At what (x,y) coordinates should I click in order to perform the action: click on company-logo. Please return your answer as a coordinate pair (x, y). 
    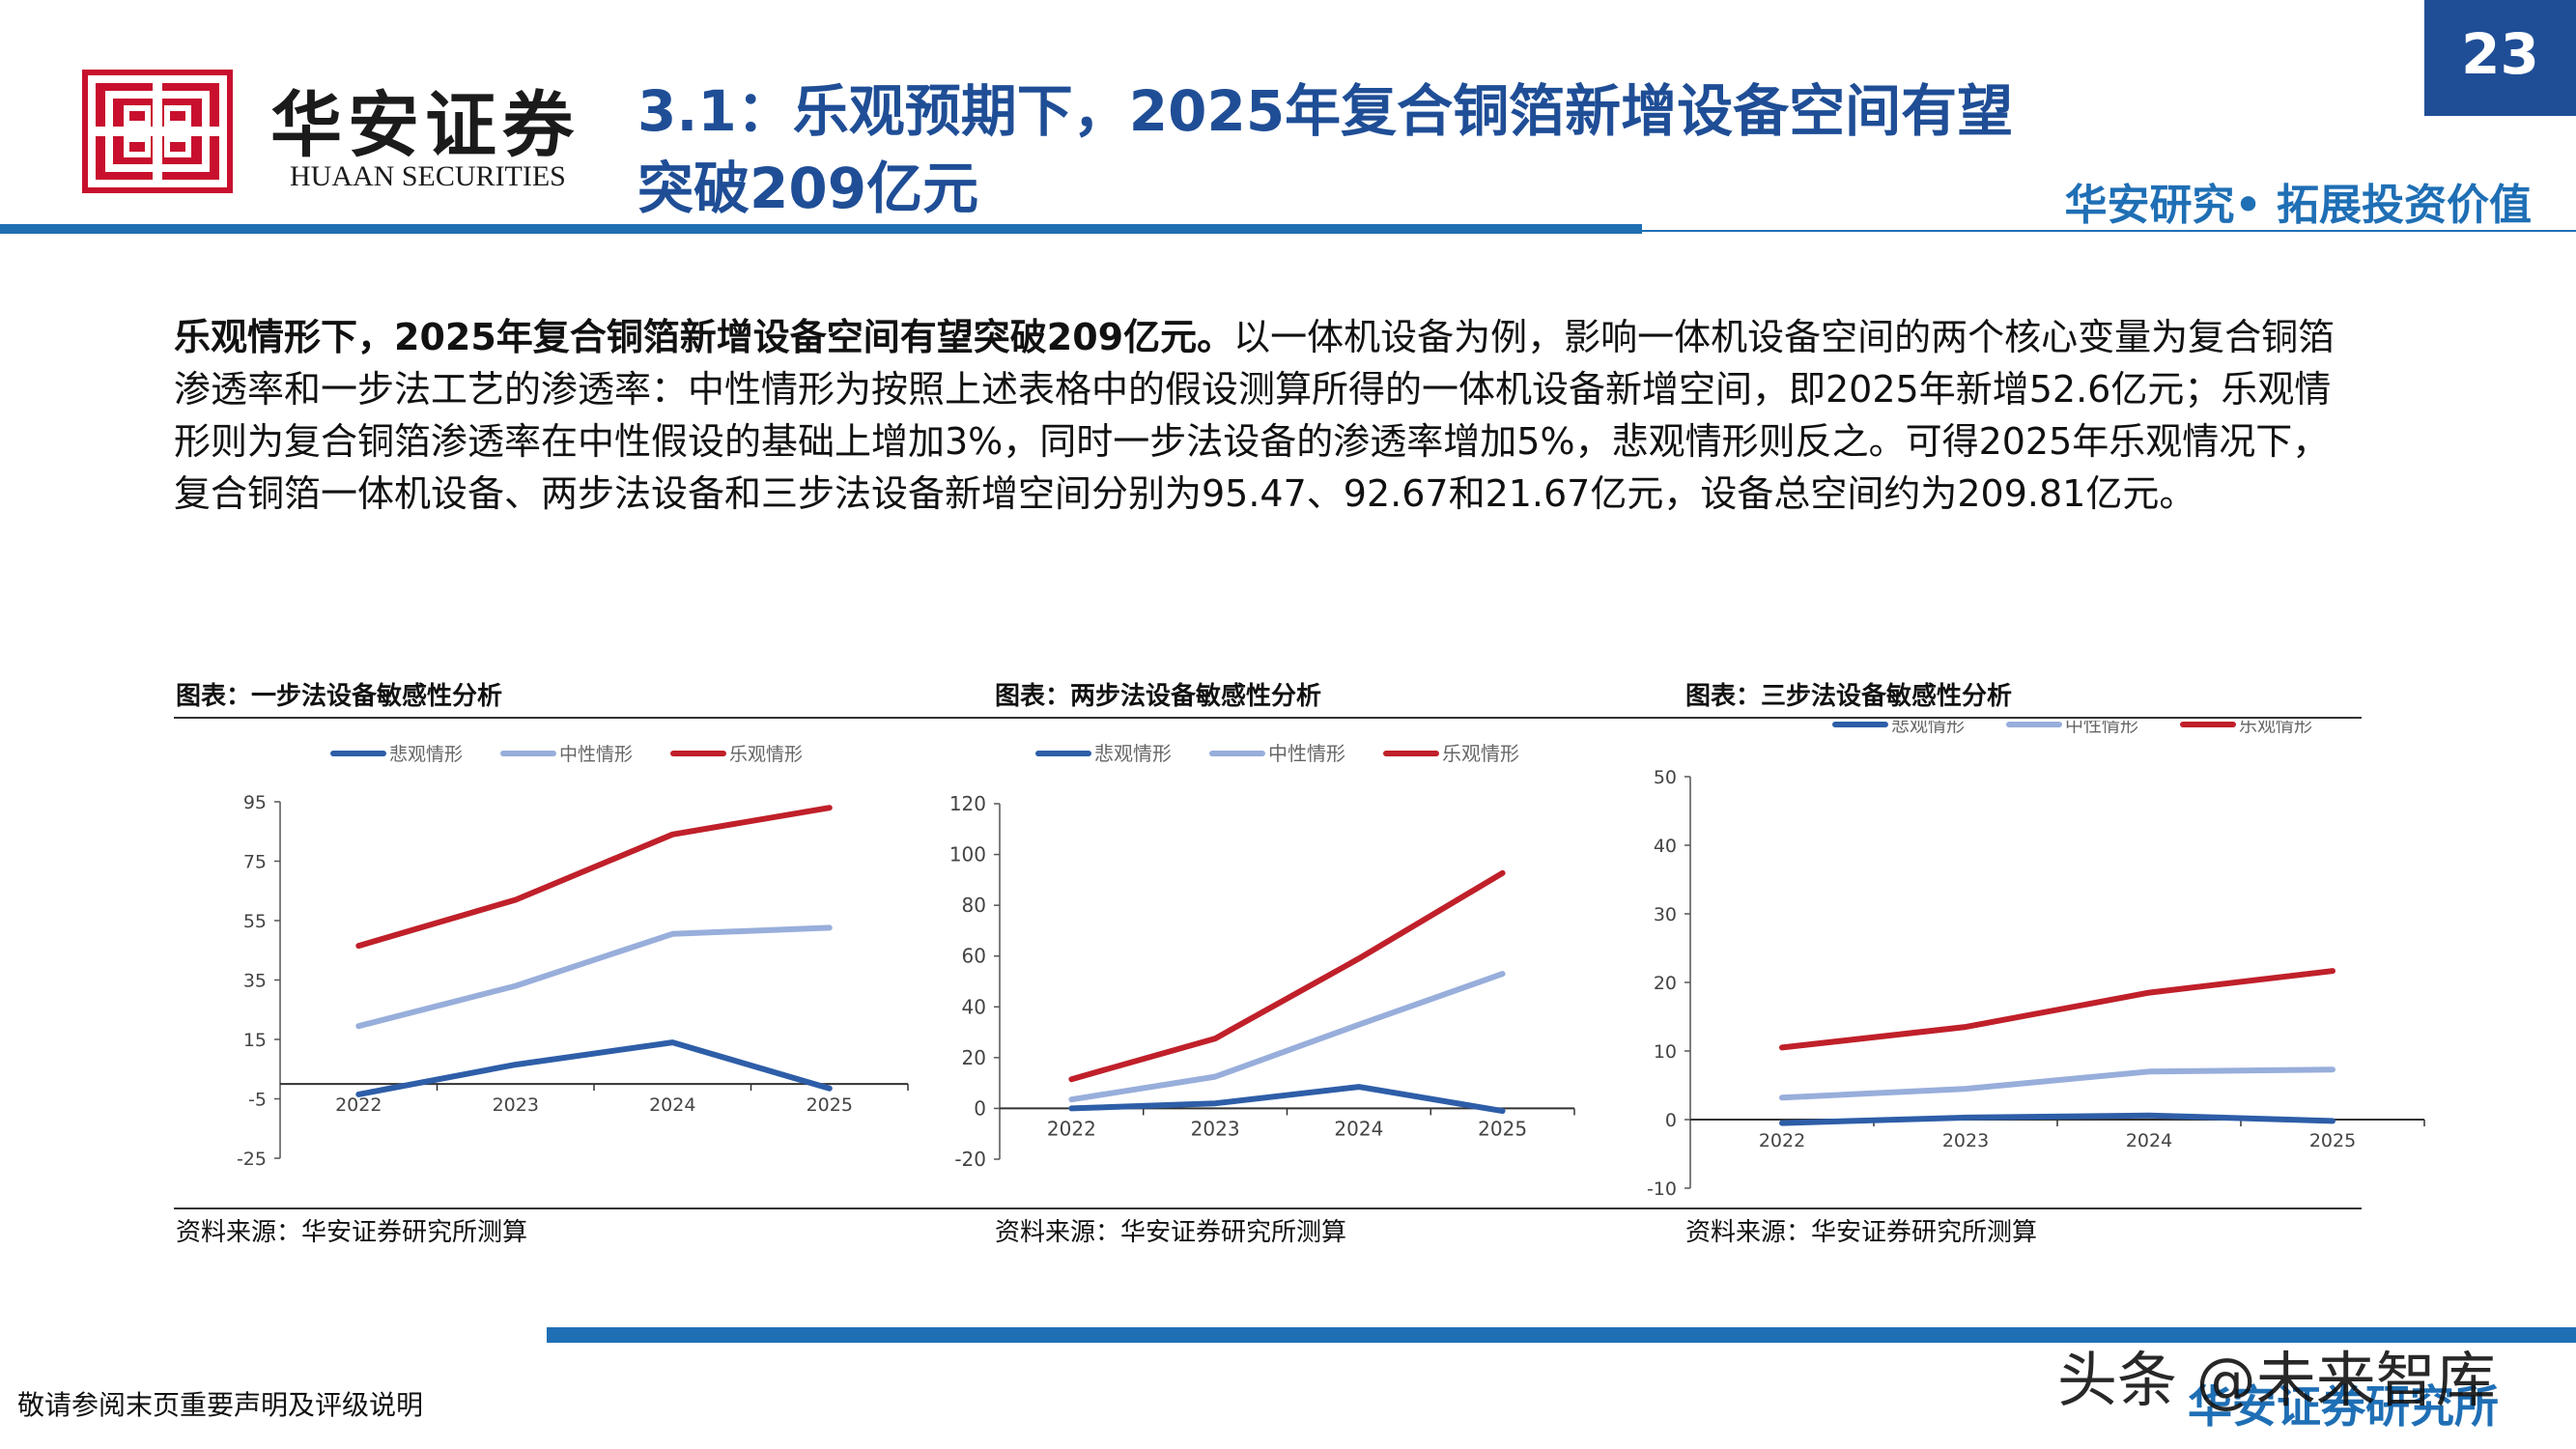
    Looking at the image, I should click on (157, 131).